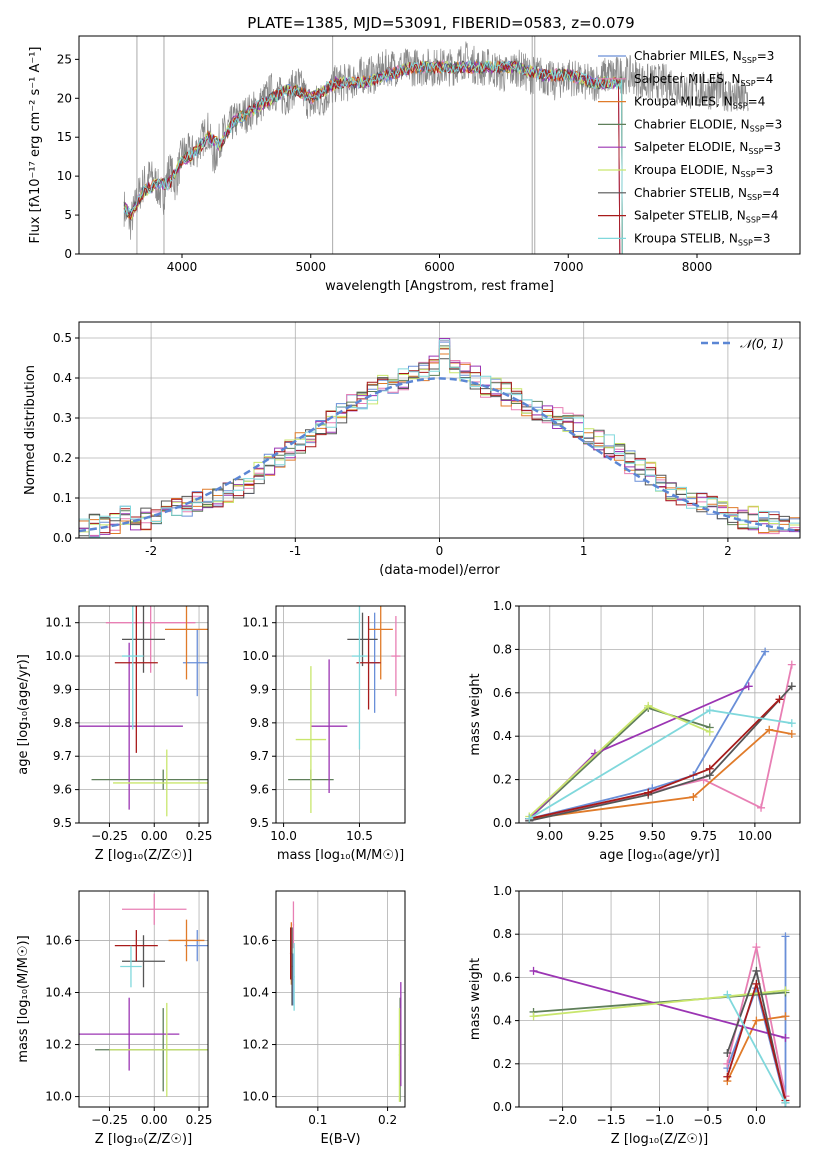 Image resolution: width=819 pixels, height=1170 pixels. Describe the element at coordinates (728, 551) in the screenshot. I see `x-tick-label: 2` at that location.